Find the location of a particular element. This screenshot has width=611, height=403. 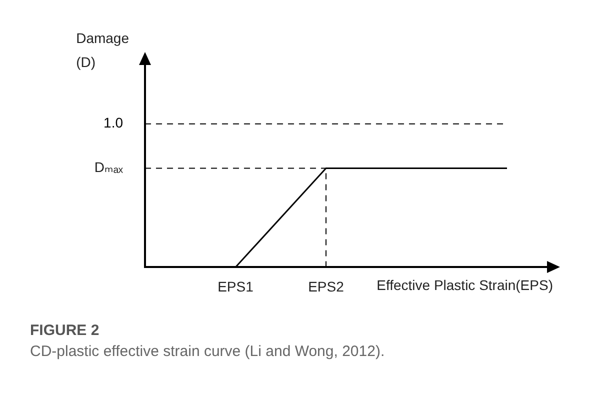

text: CD-plastic effective strain curve (Li and Wong, 2012). is located at coordinates (208, 351).